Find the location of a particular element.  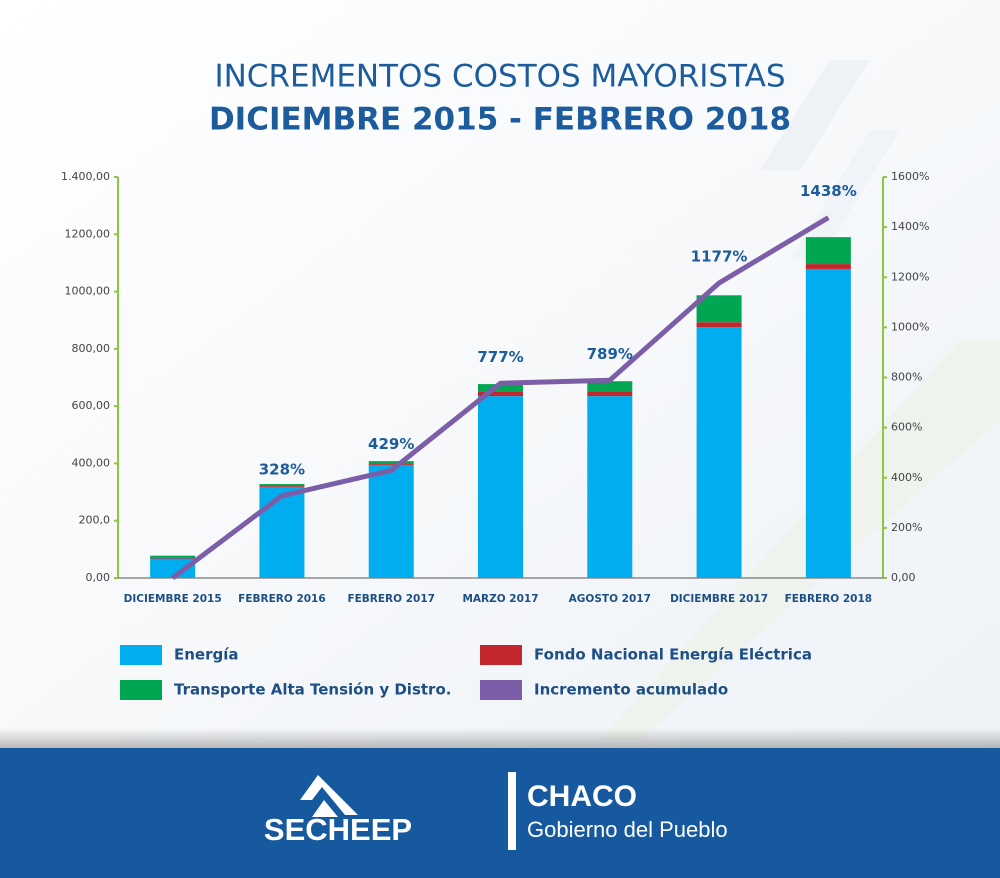

x-tick-label: FEBRERO 2017 is located at coordinates (391, 599).